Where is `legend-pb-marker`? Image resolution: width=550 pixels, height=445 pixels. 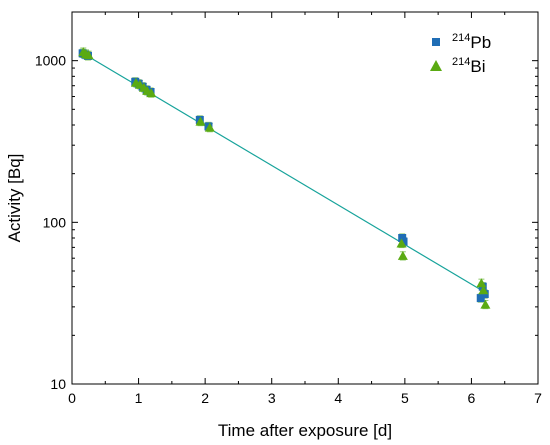 legend-pb-marker is located at coordinates (436, 42).